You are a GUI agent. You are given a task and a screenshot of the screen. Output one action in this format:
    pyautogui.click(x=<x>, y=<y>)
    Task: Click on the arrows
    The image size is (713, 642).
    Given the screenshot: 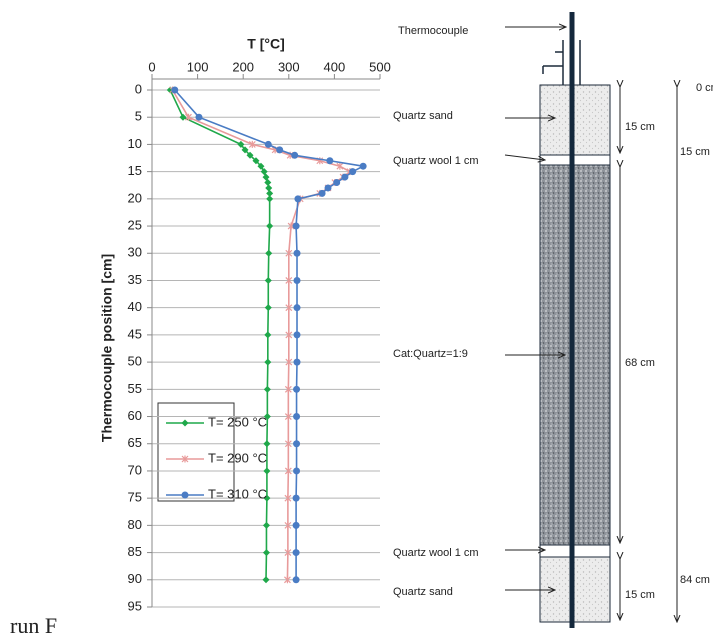 What is the action you would take?
    pyautogui.click(x=535, y=308)
    